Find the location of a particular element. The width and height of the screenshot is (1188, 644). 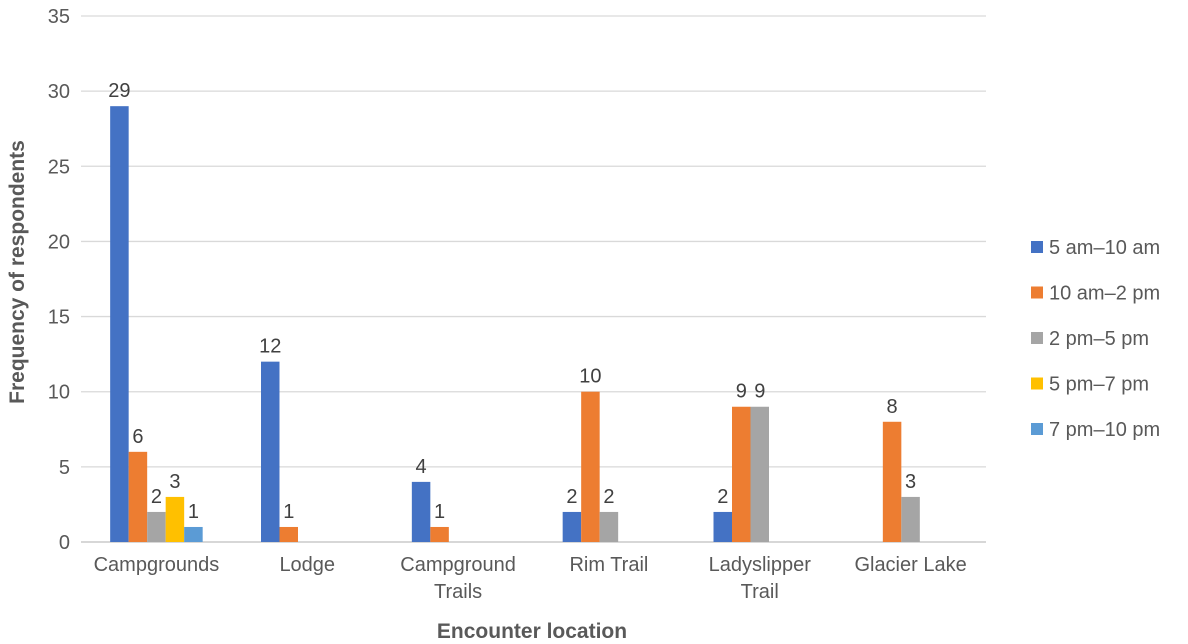

data-label: 10 is located at coordinates (590, 377).